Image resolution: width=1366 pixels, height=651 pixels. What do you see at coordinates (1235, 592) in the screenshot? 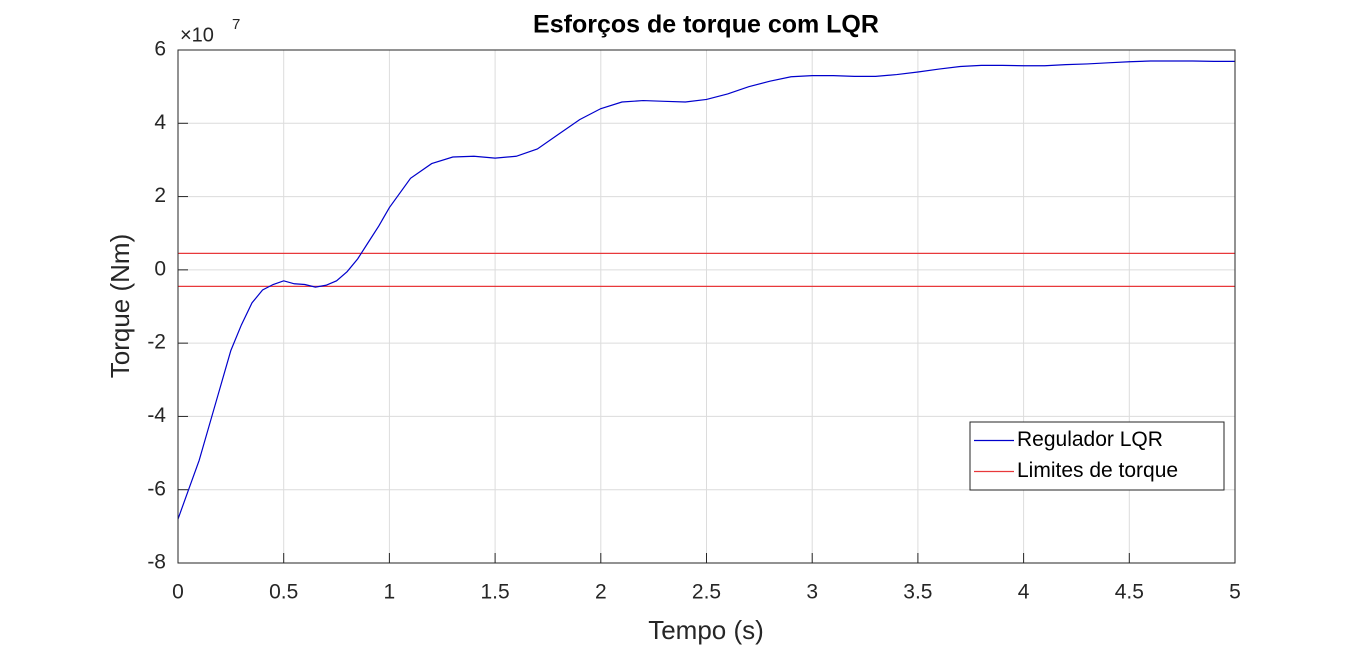
I see `x-tick-label: 5` at bounding box center [1235, 592].